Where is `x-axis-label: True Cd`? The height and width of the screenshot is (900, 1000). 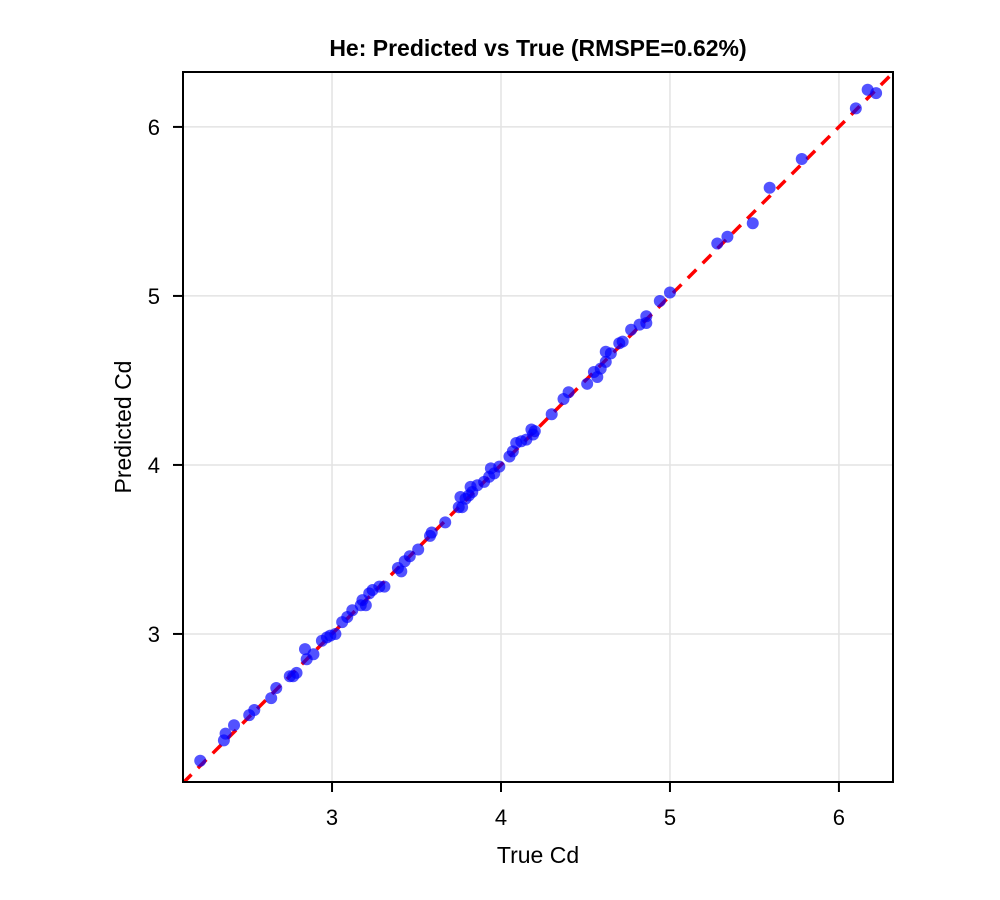 x-axis-label: True Cd is located at coordinates (538, 855).